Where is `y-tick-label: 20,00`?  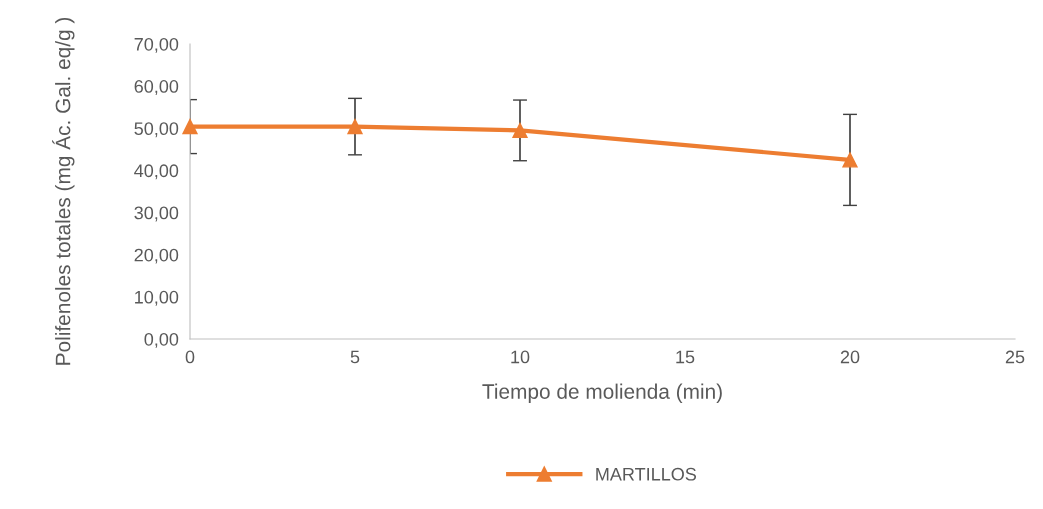
y-tick-label: 20,00 is located at coordinates (156, 256).